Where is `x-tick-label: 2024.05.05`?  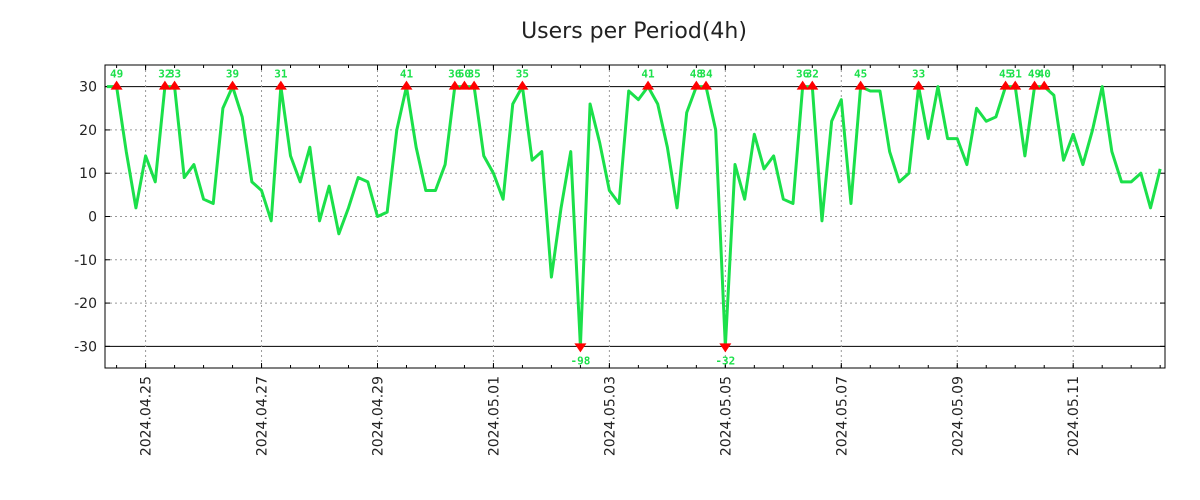
x-tick-label: 2024.05.05 is located at coordinates (726, 416).